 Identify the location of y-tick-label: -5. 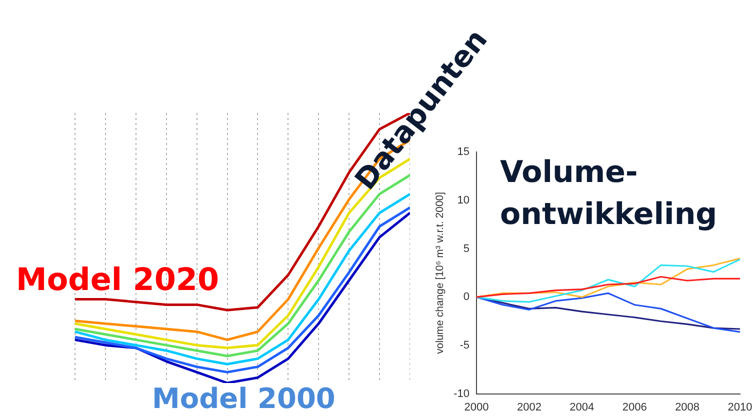
(465, 345).